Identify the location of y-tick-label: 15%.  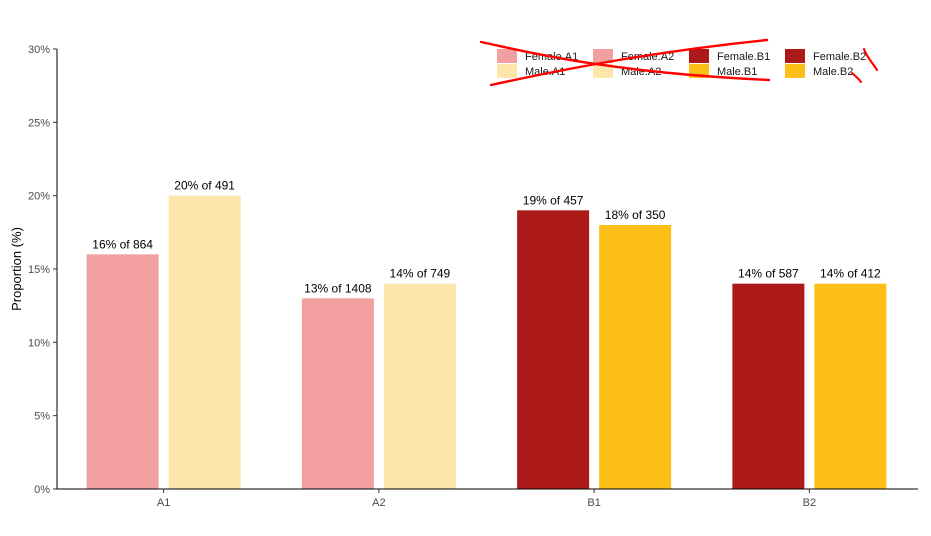
(39, 270).